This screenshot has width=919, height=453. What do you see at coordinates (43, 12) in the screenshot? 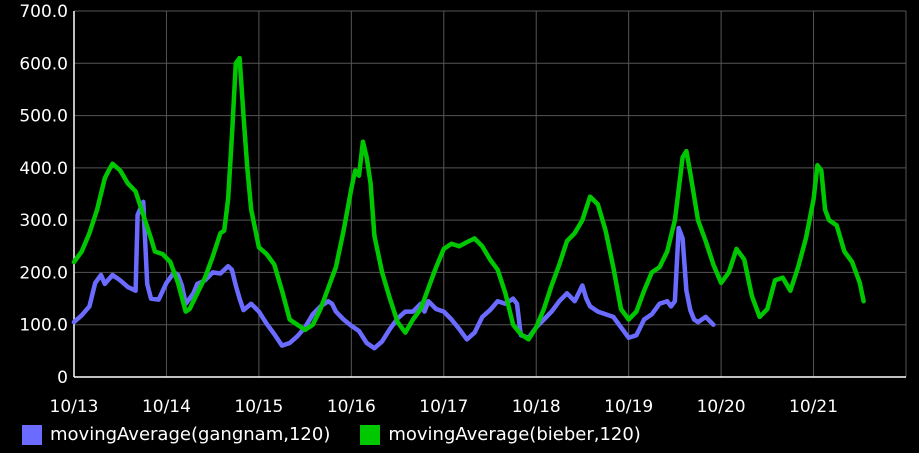
I see `y-tick-label: 700.0` at bounding box center [43, 12].